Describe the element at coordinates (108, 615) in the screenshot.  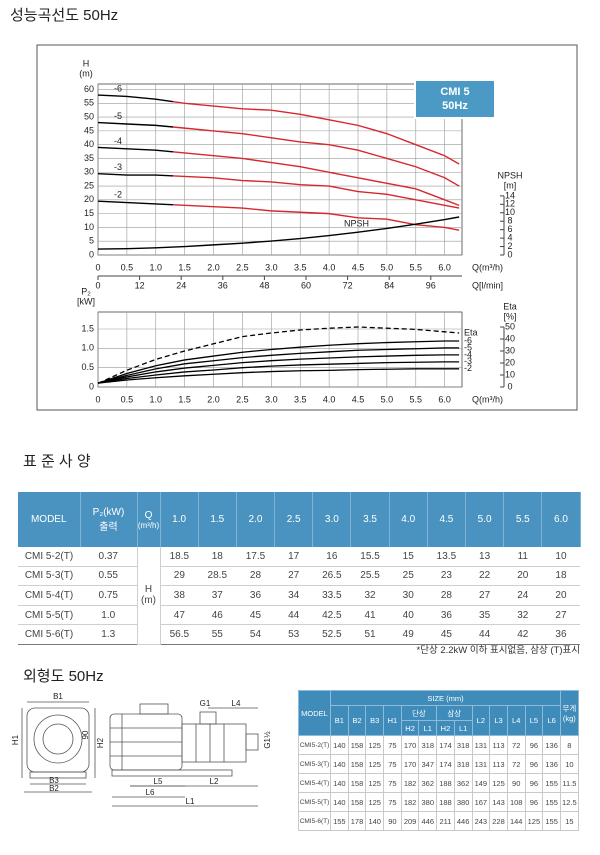
I see `cell: 1.0` at that location.